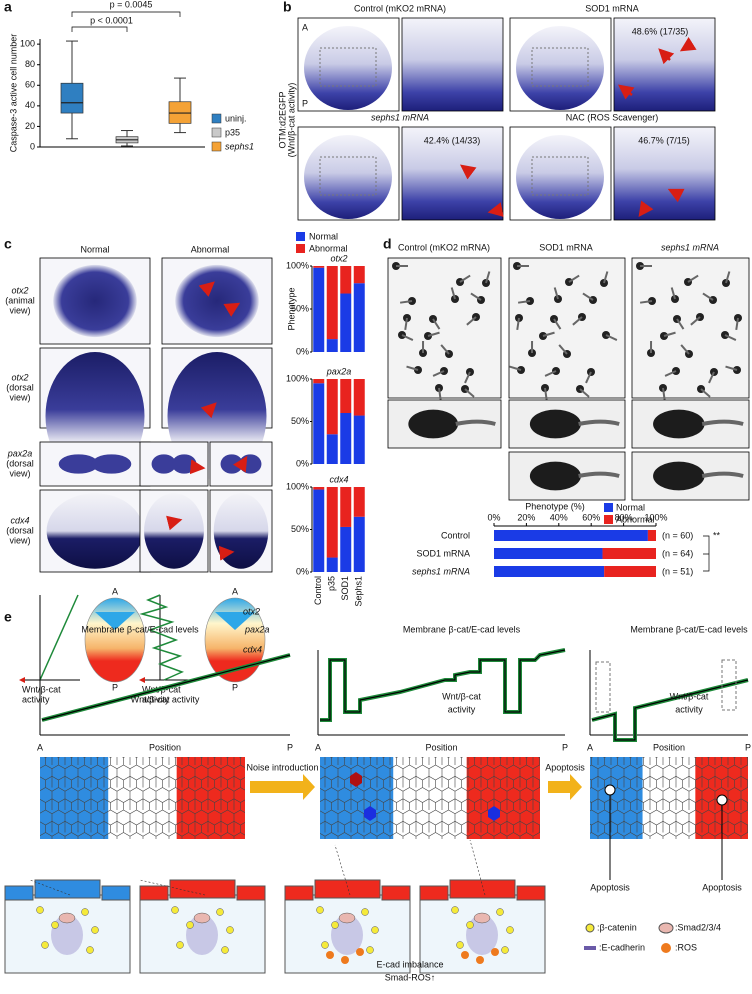 The height and width of the screenshot is (994, 752). Describe the element at coordinates (477, 867) in the screenshot. I see `zoom-line` at that location.